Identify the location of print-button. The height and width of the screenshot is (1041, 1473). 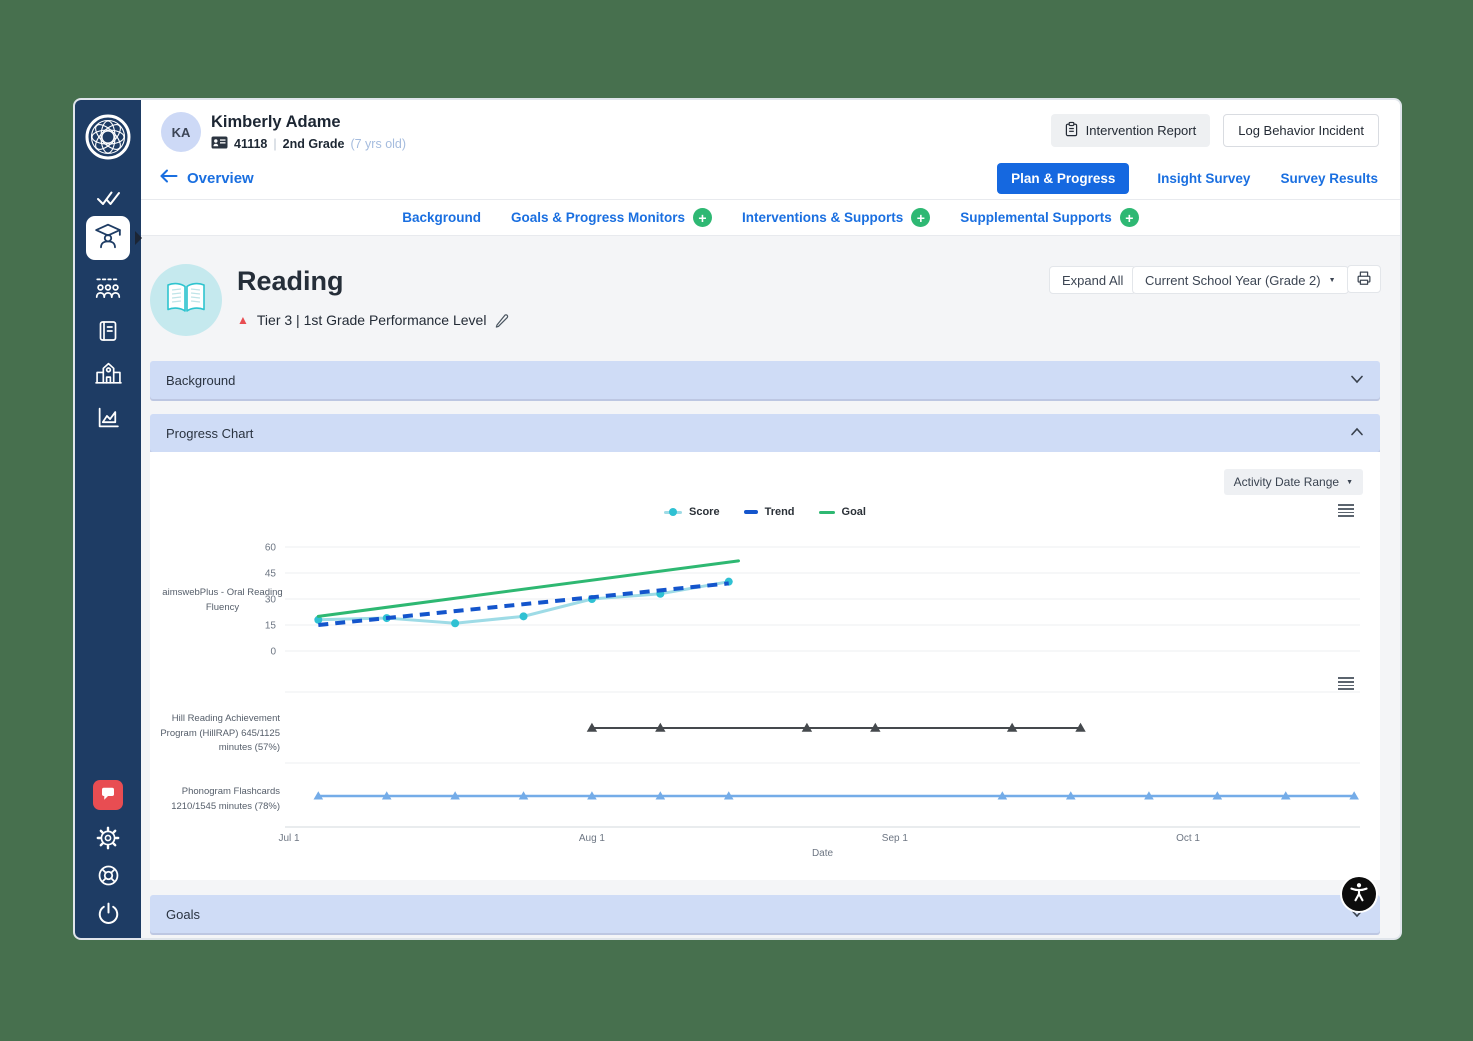
(1364, 279).